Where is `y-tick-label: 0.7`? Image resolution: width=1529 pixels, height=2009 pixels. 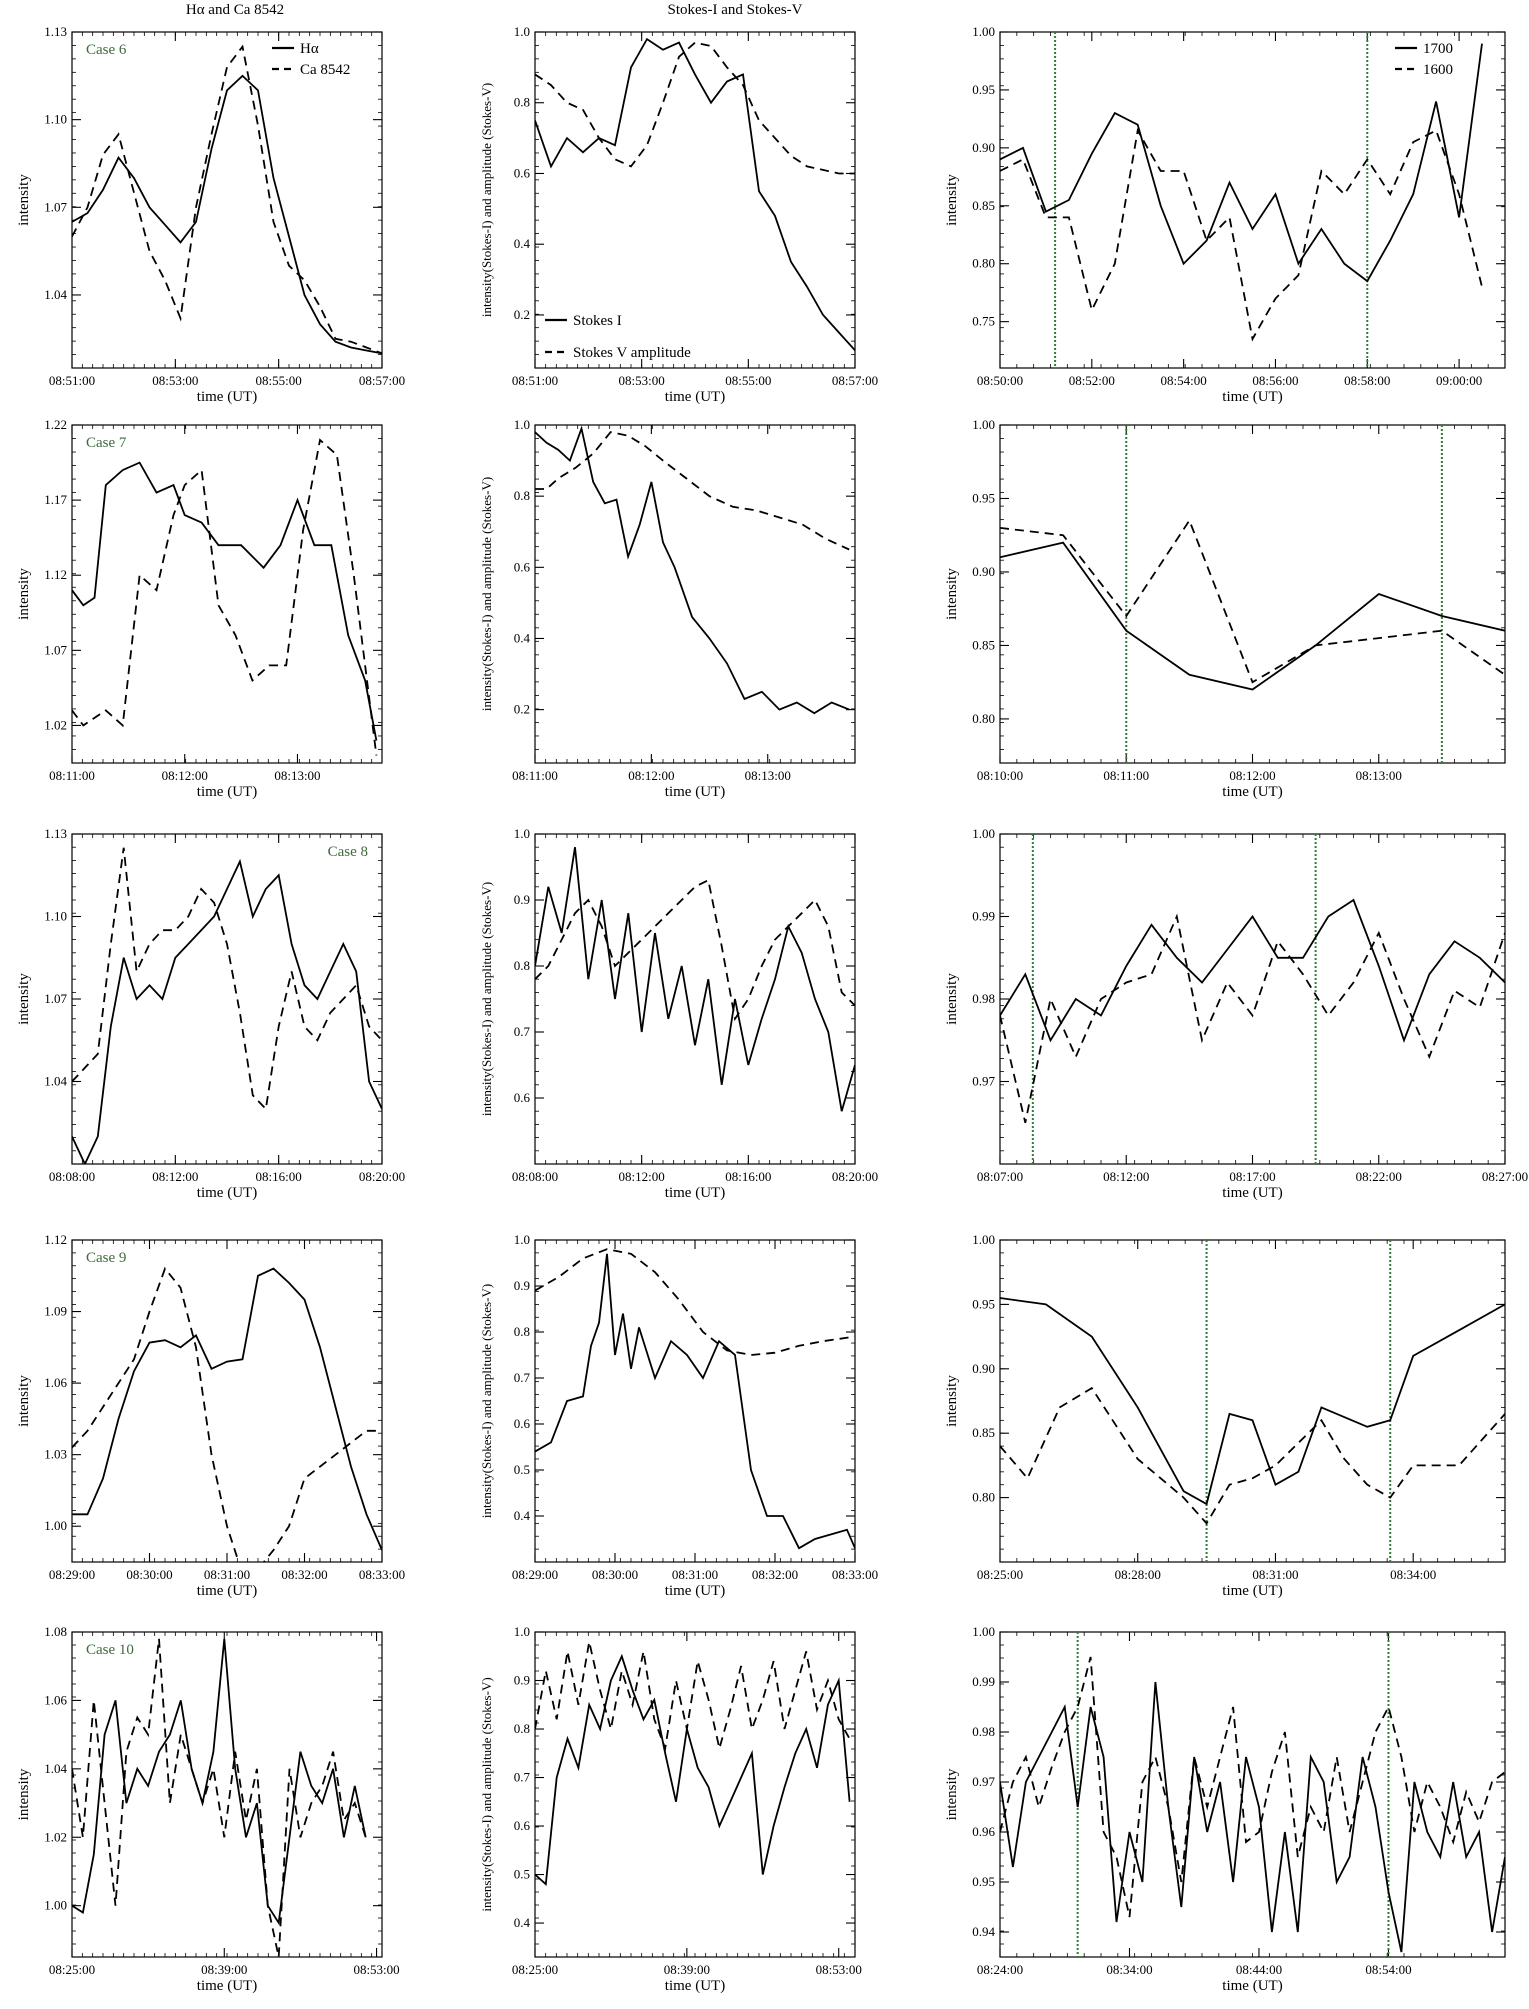
y-tick-label: 0.7 is located at coordinates (522, 1377).